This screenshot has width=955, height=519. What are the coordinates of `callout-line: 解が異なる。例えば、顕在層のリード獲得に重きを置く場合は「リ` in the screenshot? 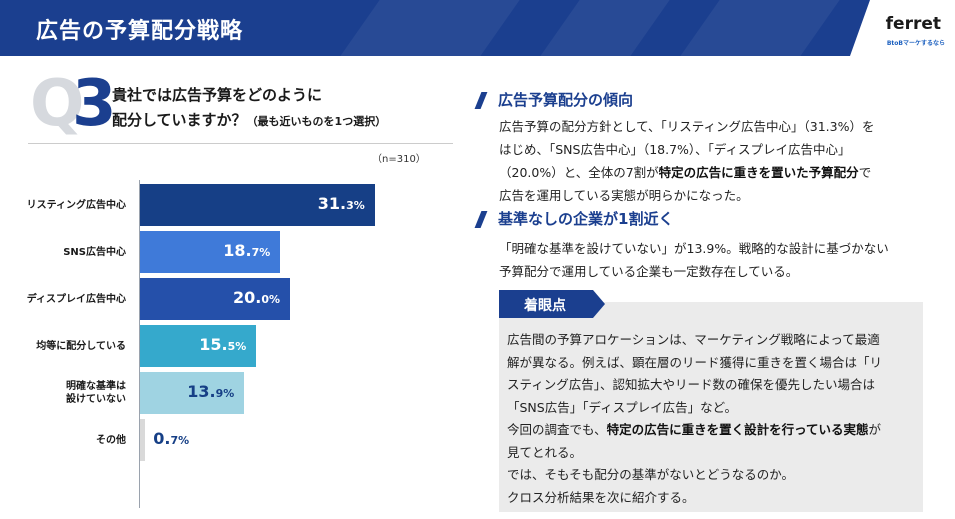 It's located at (695, 362).